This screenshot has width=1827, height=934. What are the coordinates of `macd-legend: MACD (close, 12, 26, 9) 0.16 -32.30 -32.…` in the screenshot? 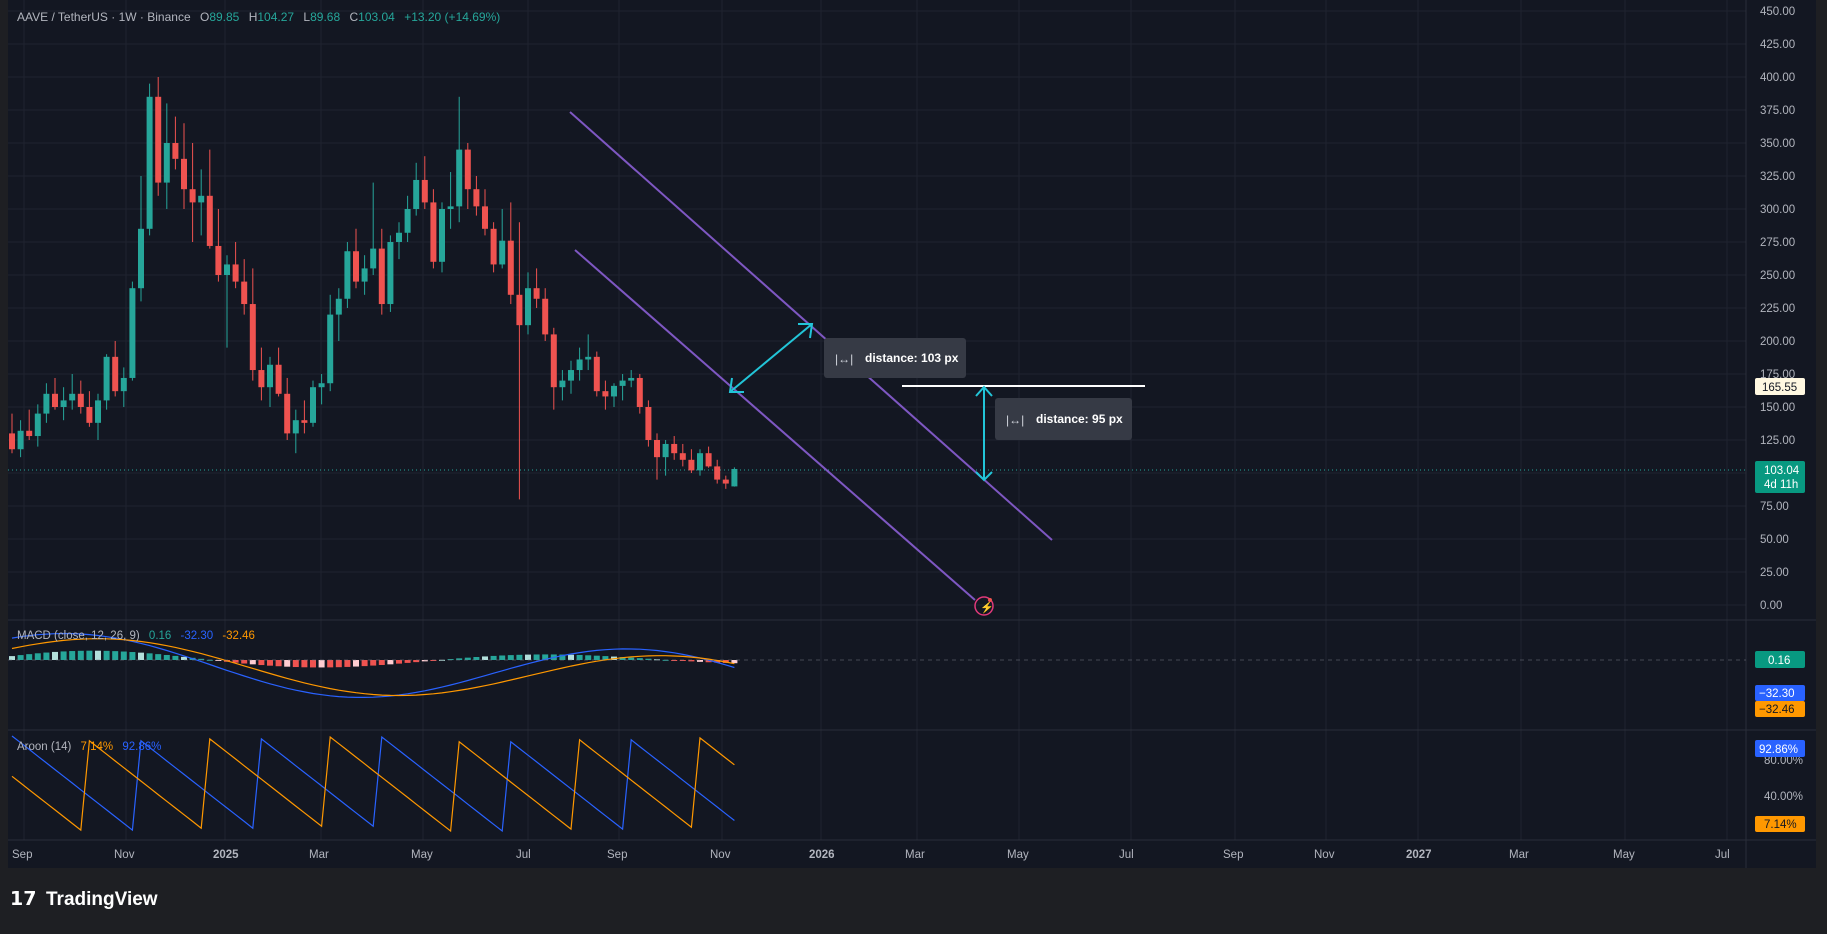 It's located at (136, 636).